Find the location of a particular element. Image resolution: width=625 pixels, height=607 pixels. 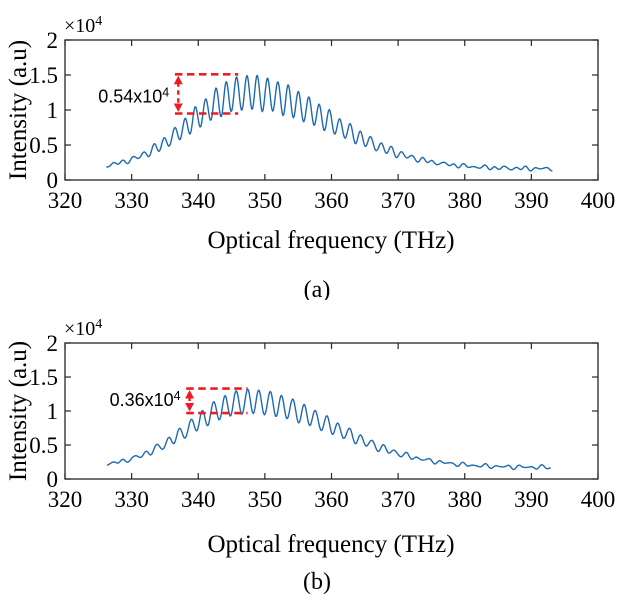

fringe-depth-label: 0.54x104 is located at coordinates (133, 96).